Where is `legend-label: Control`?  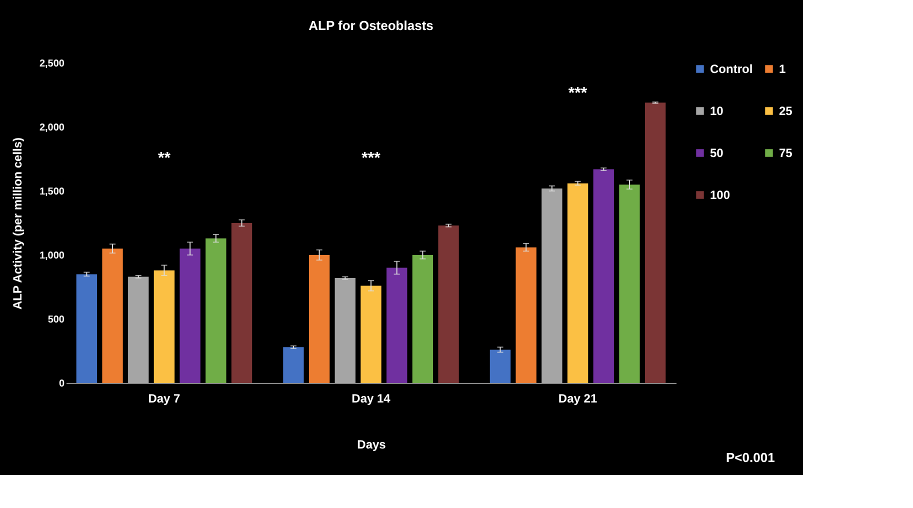 legend-label: Control is located at coordinates (731, 69).